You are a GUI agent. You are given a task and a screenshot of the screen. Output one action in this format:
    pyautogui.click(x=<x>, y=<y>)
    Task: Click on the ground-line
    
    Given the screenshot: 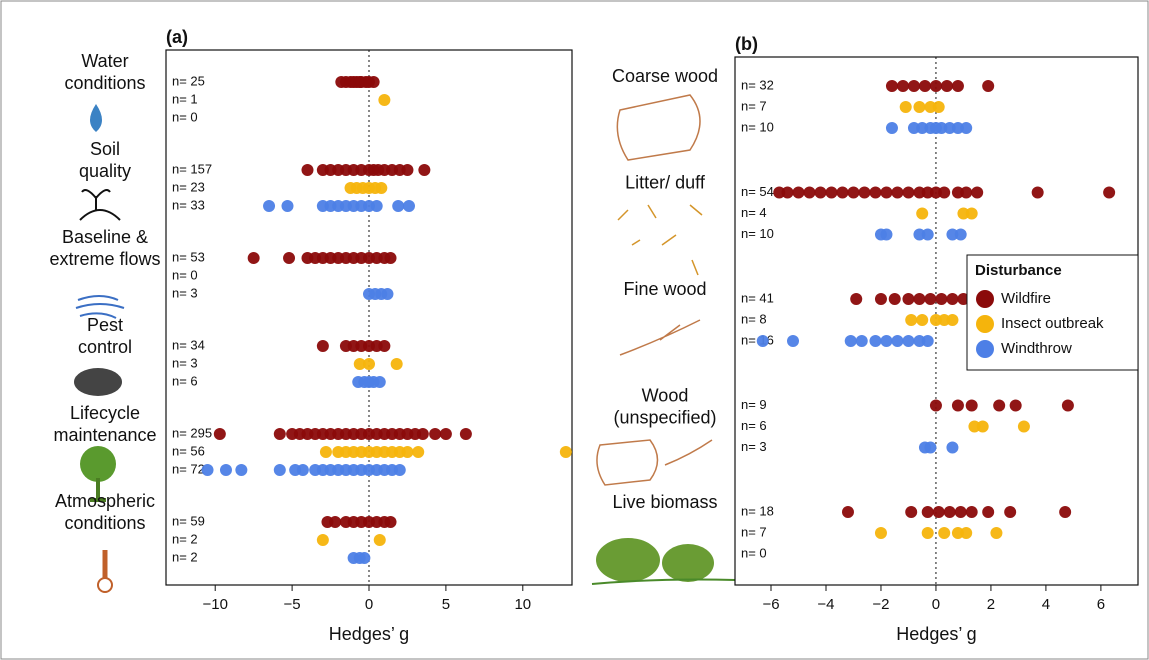 What is the action you would take?
    pyautogui.click(x=663, y=581)
    